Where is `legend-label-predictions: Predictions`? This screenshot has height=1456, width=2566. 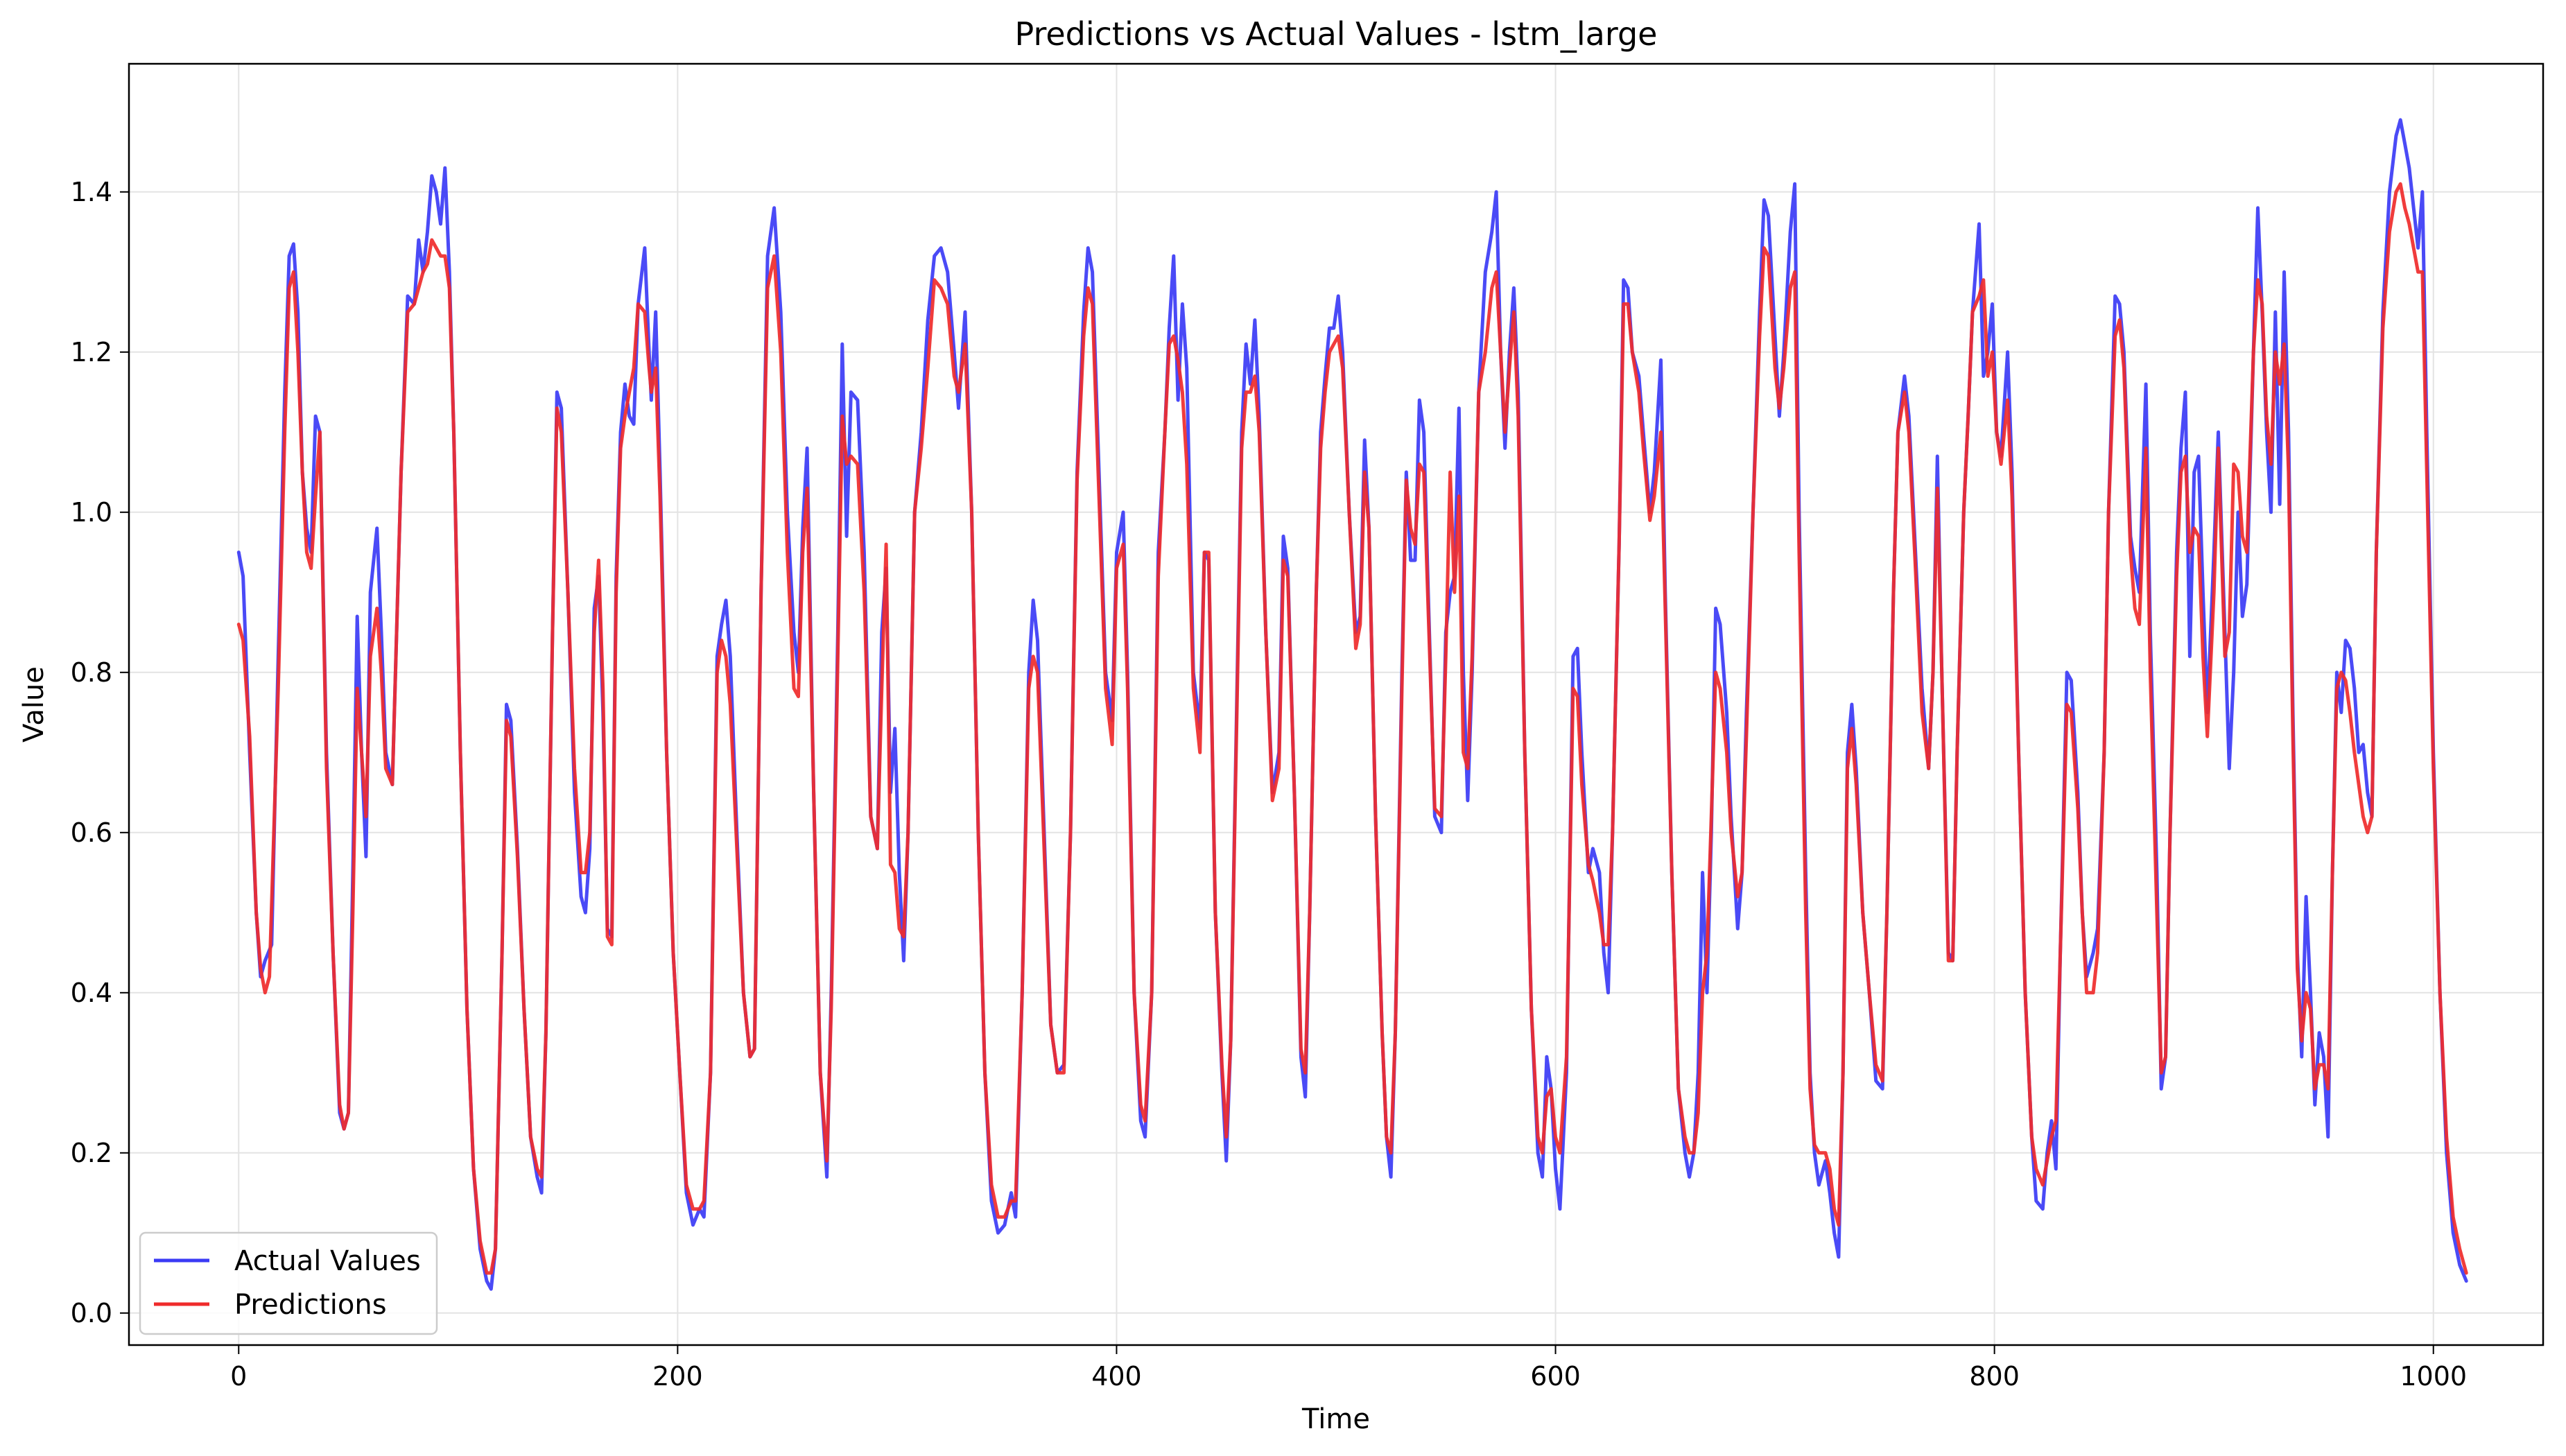
legend-label-predictions: Predictions is located at coordinates (310, 1305).